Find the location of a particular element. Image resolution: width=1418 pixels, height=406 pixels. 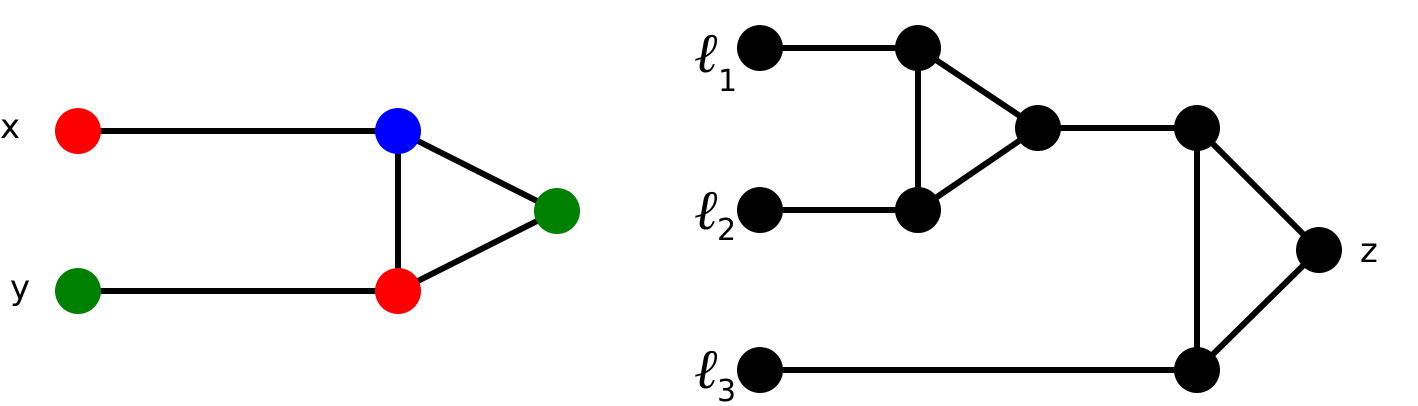

label-l1-subscript: 1 is located at coordinates (727, 81).